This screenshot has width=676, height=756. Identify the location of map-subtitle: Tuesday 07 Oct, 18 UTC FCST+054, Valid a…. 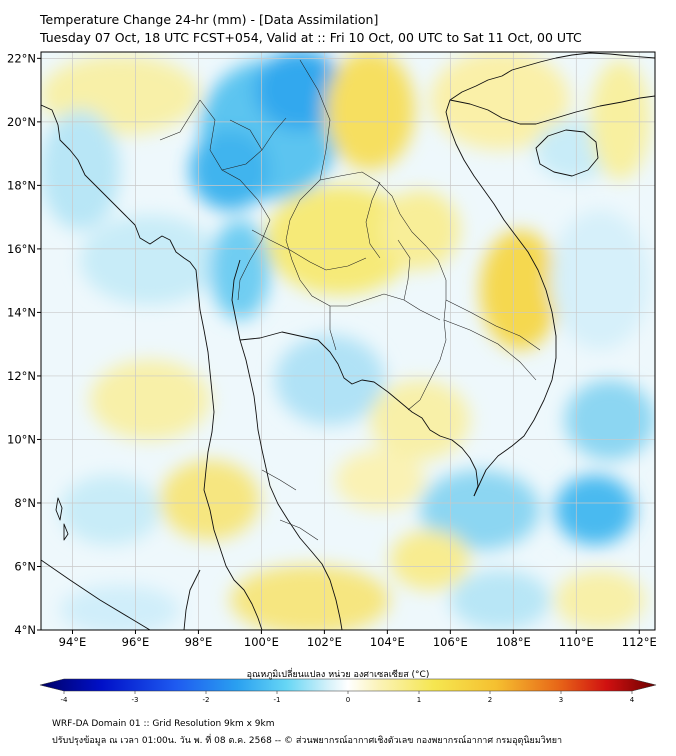
(311, 37).